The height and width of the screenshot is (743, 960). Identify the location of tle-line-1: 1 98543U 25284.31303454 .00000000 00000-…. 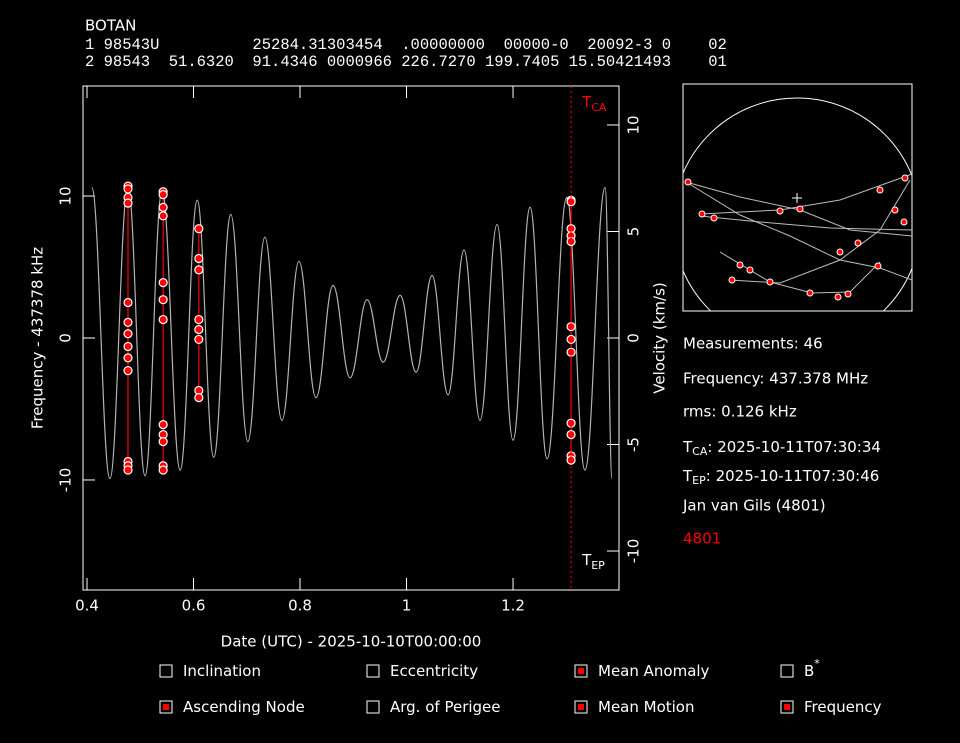
(406, 45).